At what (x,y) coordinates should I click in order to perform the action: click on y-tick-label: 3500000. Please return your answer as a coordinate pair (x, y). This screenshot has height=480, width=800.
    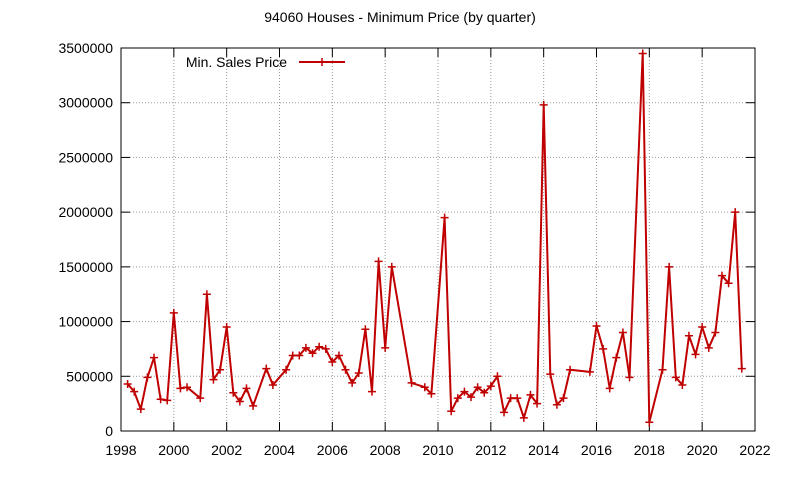
    Looking at the image, I should click on (85, 48).